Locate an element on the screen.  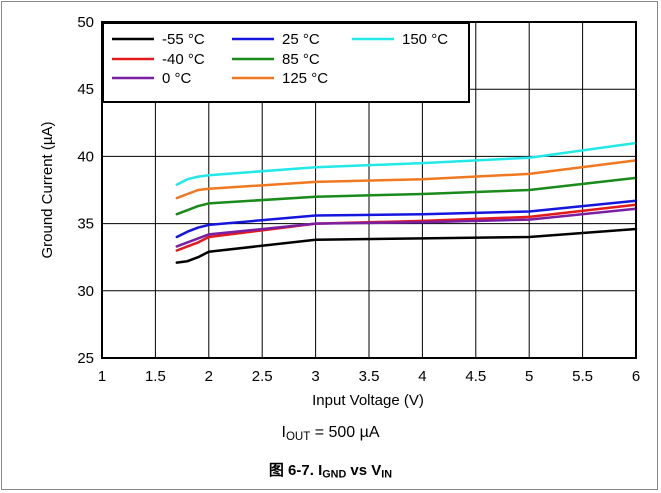
x-axis-label: Input Voltage (V) is located at coordinates (368, 400).